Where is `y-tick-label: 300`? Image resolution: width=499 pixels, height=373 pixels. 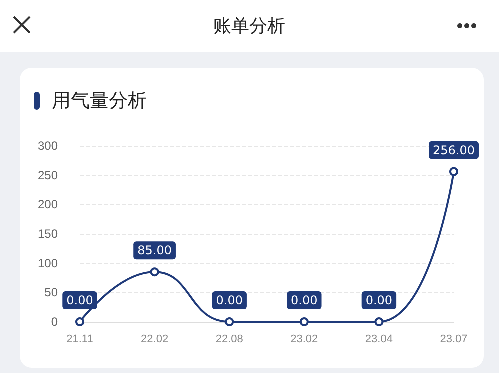 y-tick-label: 300 is located at coordinates (48, 146).